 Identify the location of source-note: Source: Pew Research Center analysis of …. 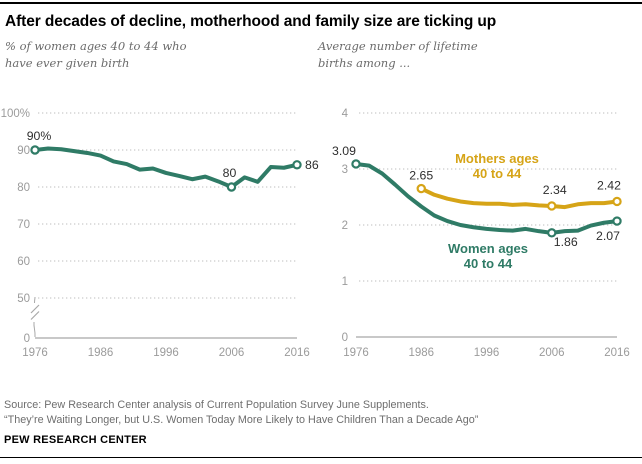
(241, 413).